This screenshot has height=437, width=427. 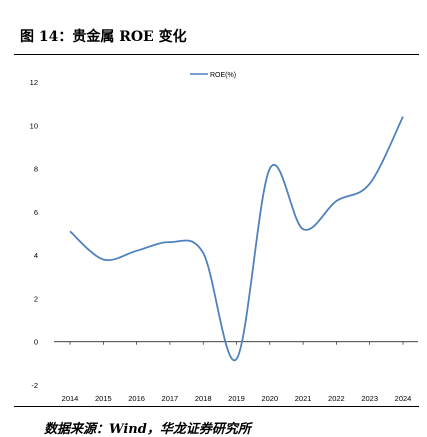 What do you see at coordinates (223, 75) in the screenshot?
I see `legend-label-roe: ROE(%)` at bounding box center [223, 75].